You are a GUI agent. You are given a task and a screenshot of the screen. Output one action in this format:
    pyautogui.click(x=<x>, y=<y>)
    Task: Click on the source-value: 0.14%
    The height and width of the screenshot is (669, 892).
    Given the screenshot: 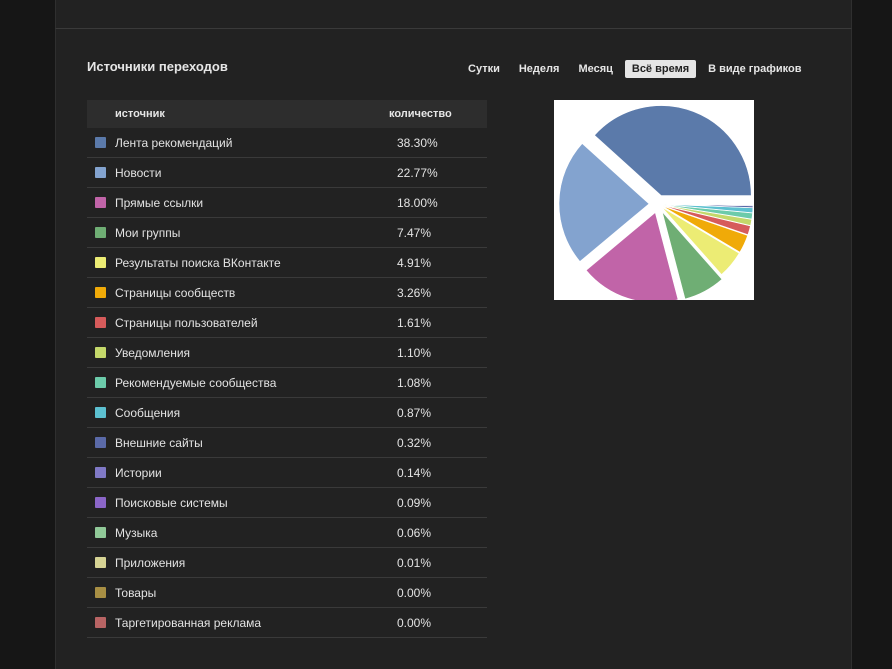 What is the action you would take?
    pyautogui.click(x=424, y=473)
    